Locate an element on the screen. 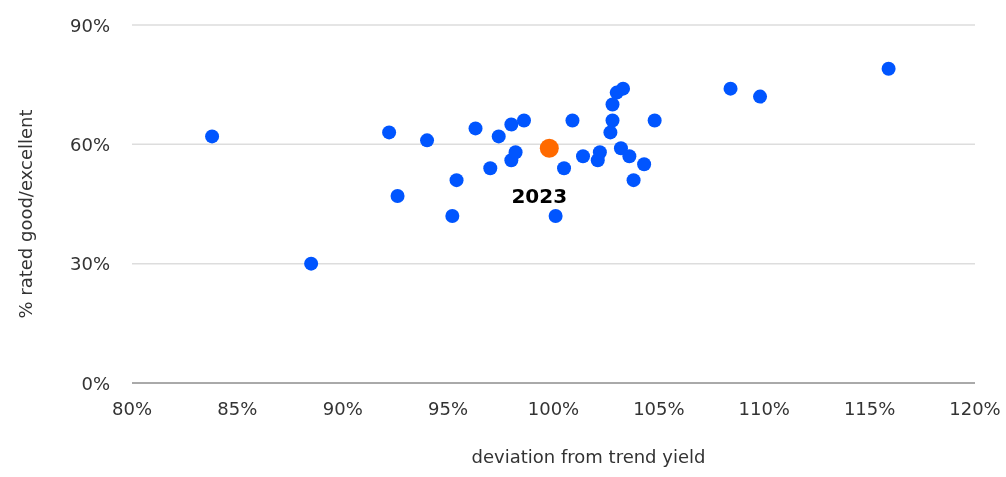  y-tick-label: 0% is located at coordinates (95, 383).